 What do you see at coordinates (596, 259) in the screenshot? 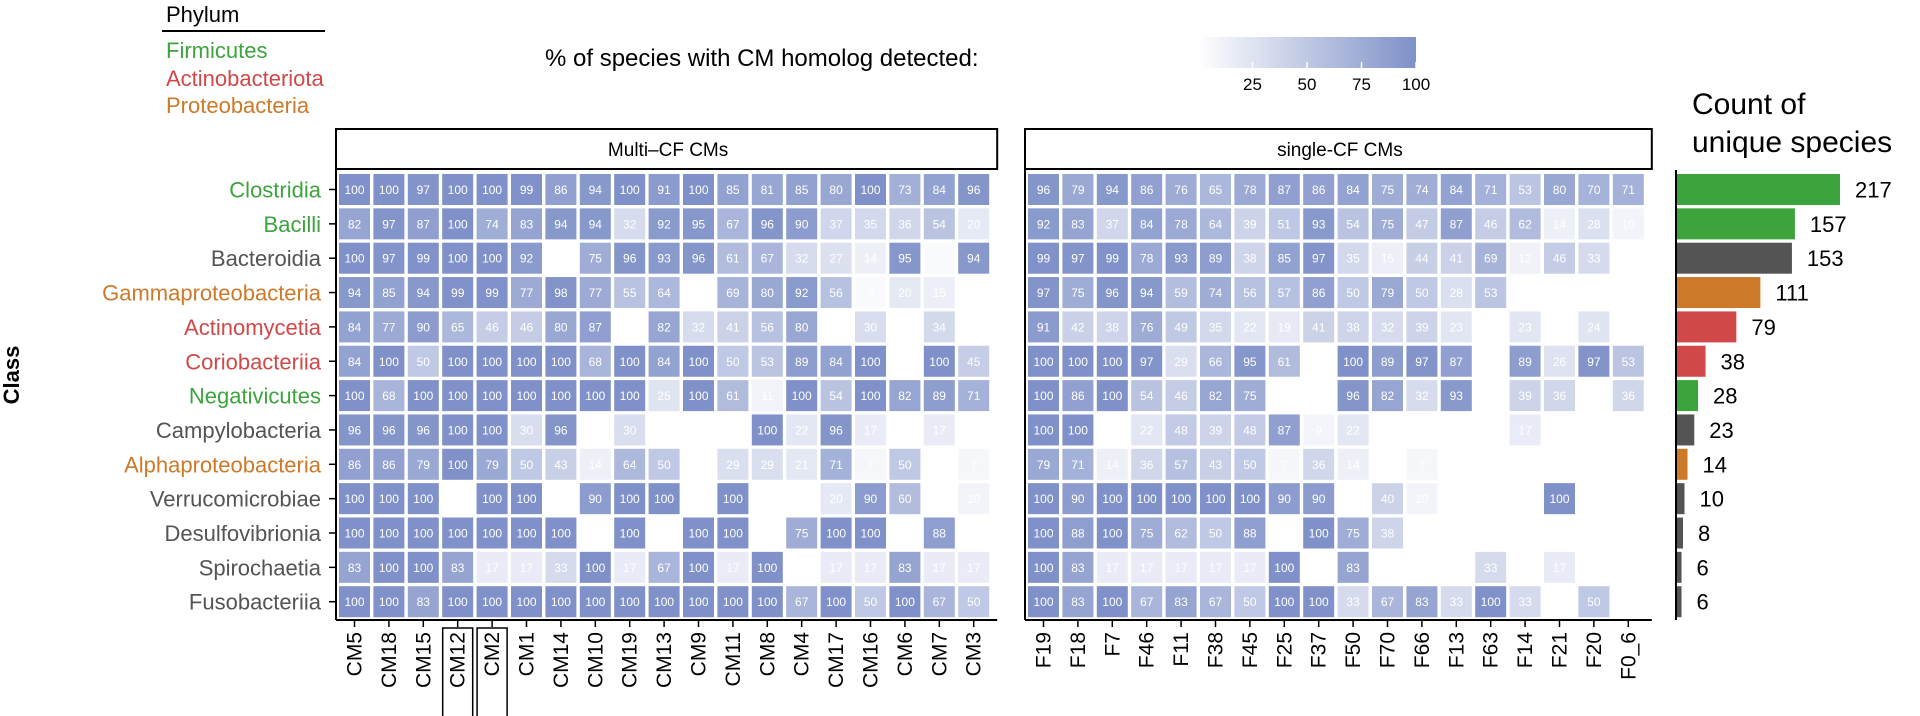
I see `heatmap-cell-value: 75` at bounding box center [596, 259].